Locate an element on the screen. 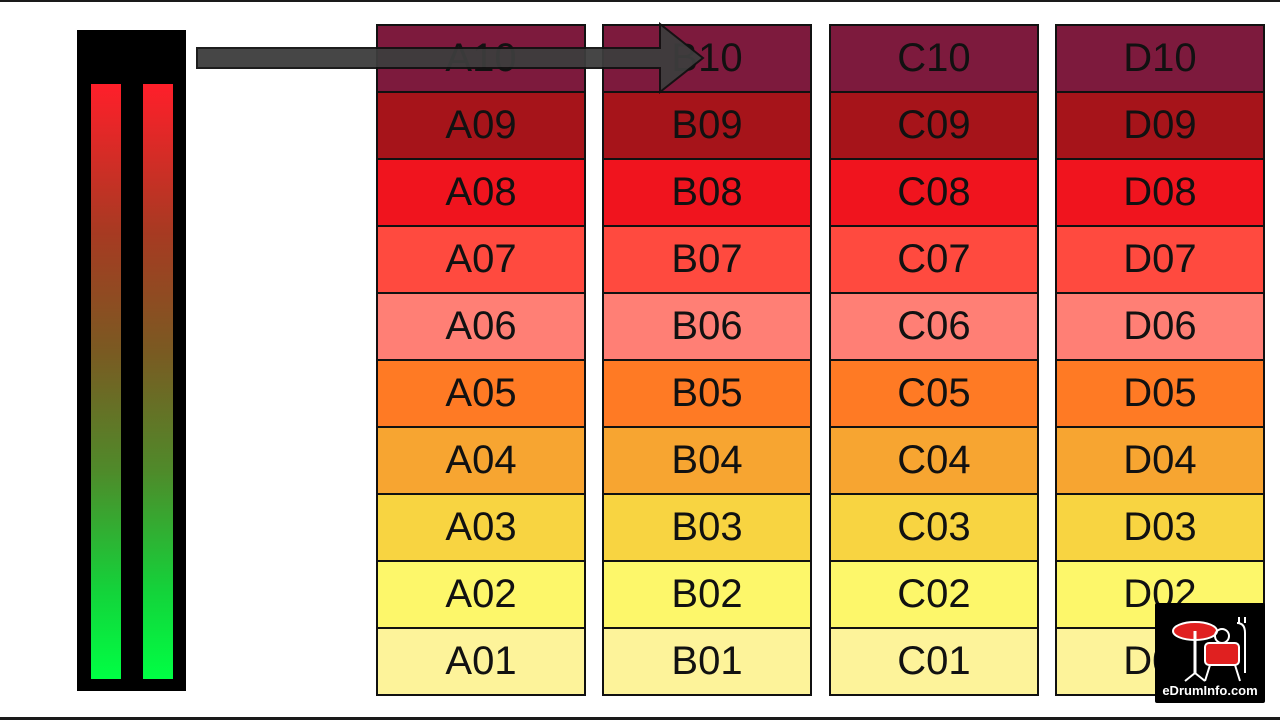  cell: B05 is located at coordinates (707, 394).